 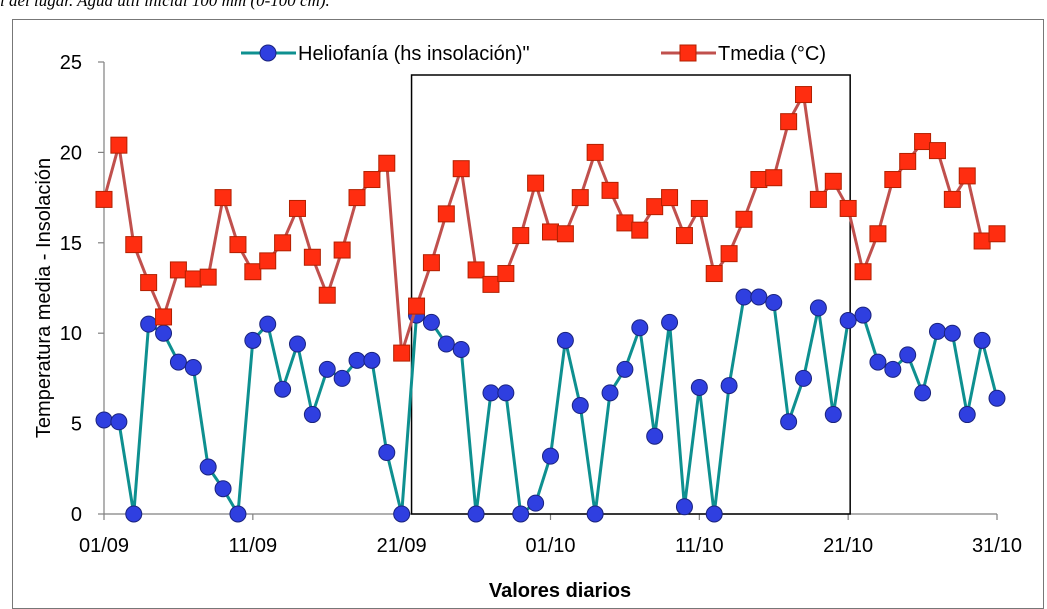 What do you see at coordinates (71, 334) in the screenshot?
I see `y-tick-label: 10` at bounding box center [71, 334].